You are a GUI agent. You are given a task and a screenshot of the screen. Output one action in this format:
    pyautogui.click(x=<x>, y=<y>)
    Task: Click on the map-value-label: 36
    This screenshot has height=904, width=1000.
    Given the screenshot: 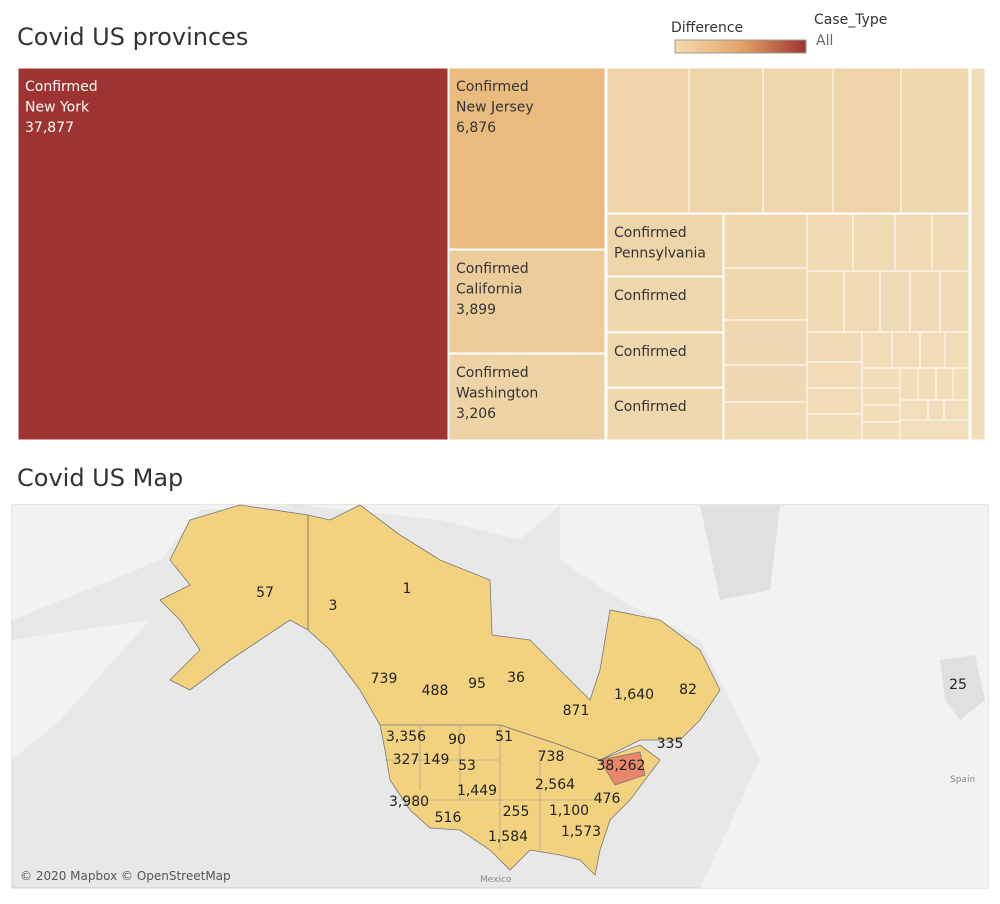 What is the action you would take?
    pyautogui.click(x=516, y=678)
    